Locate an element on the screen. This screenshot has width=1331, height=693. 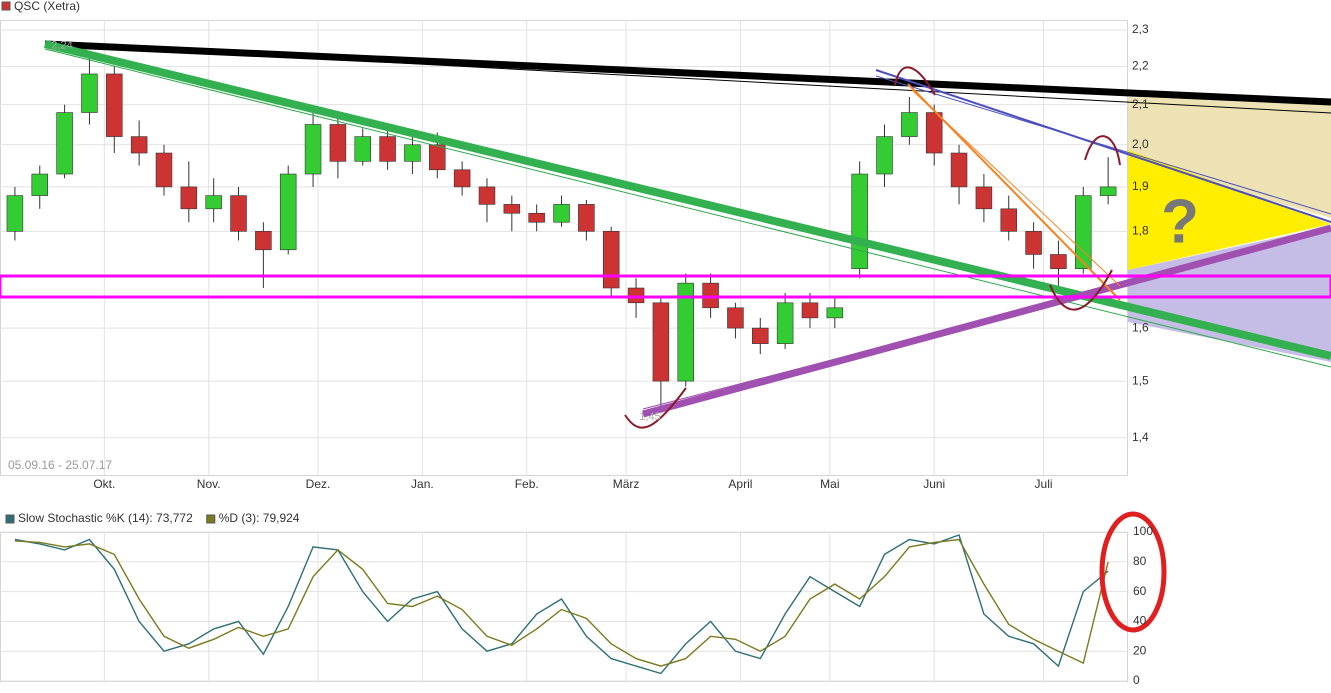
x-tick-label: Juni is located at coordinates (934, 484).